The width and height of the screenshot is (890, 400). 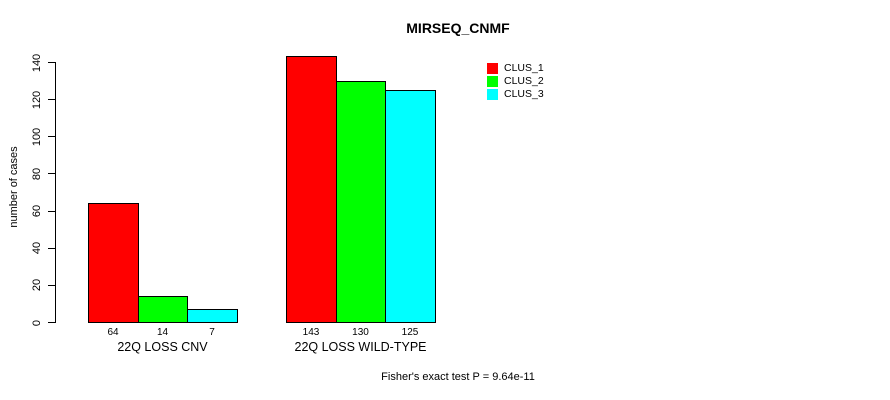 I want to click on legend-row: CLUS_2, so click(x=515, y=81).